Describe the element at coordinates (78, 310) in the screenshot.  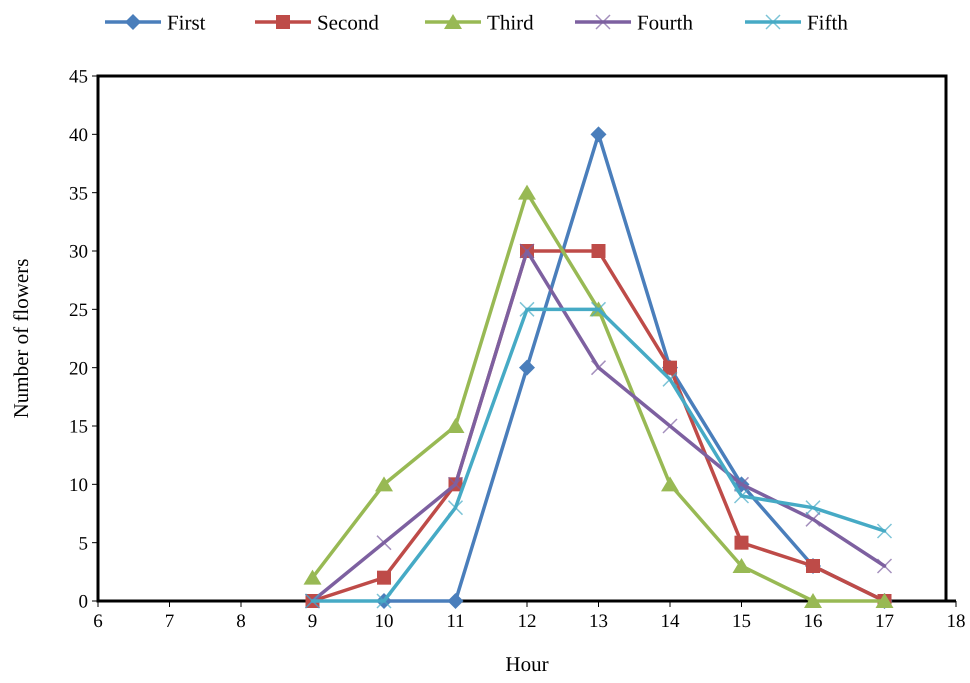
I see `y-tick-label: 25` at that location.